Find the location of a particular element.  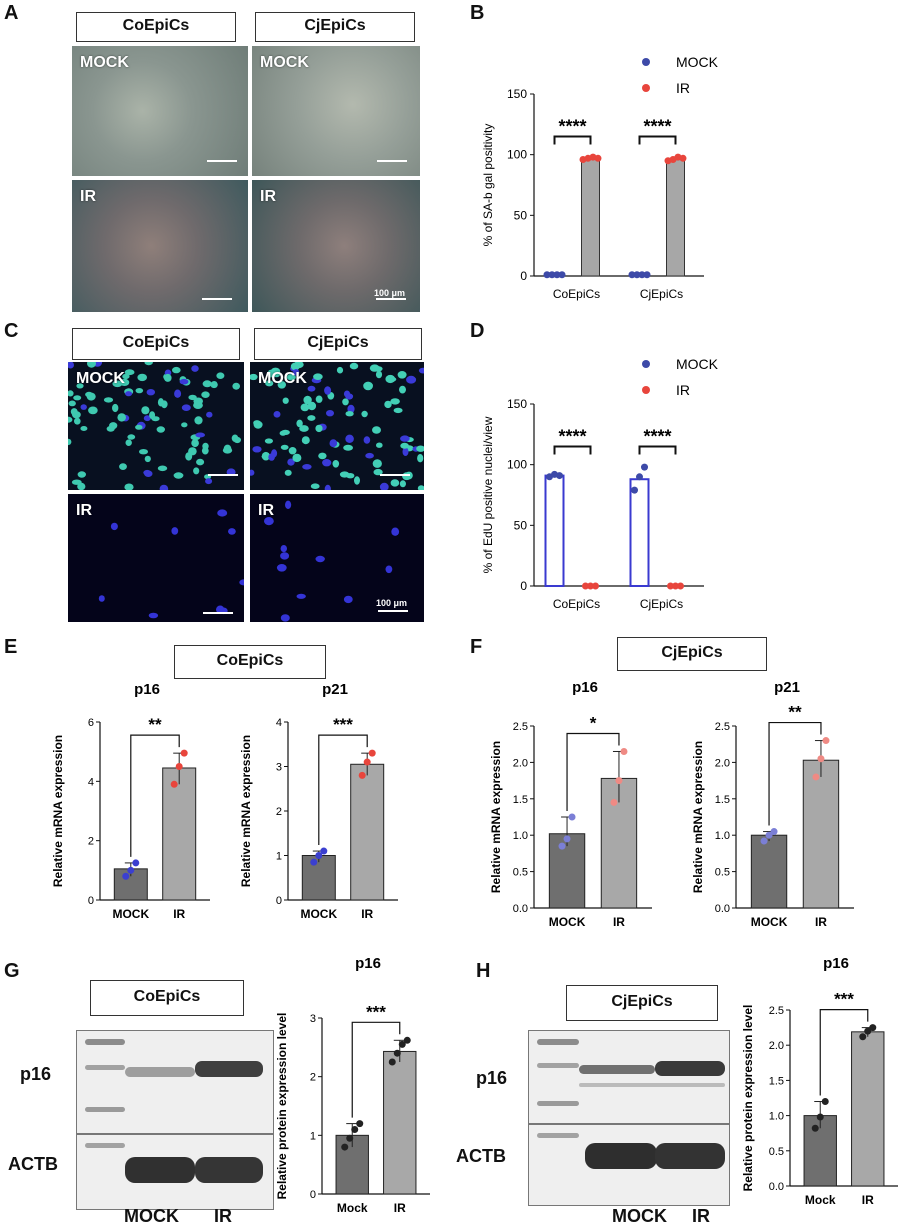

sig-label: **** is located at coordinates (657, 126).